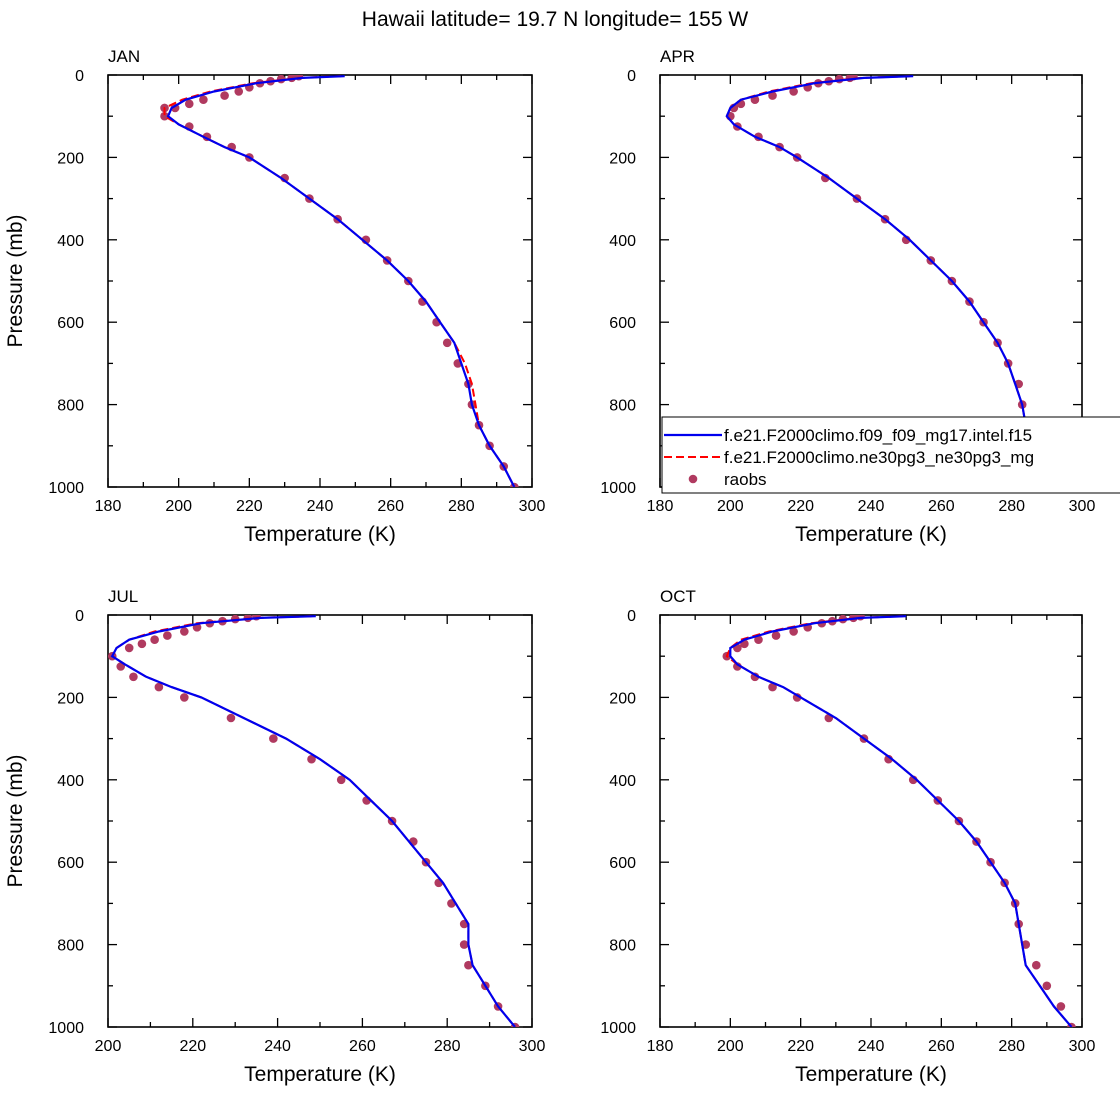  Describe the element at coordinates (677, 56) in the screenshot. I see `panel-label: APR` at that location.